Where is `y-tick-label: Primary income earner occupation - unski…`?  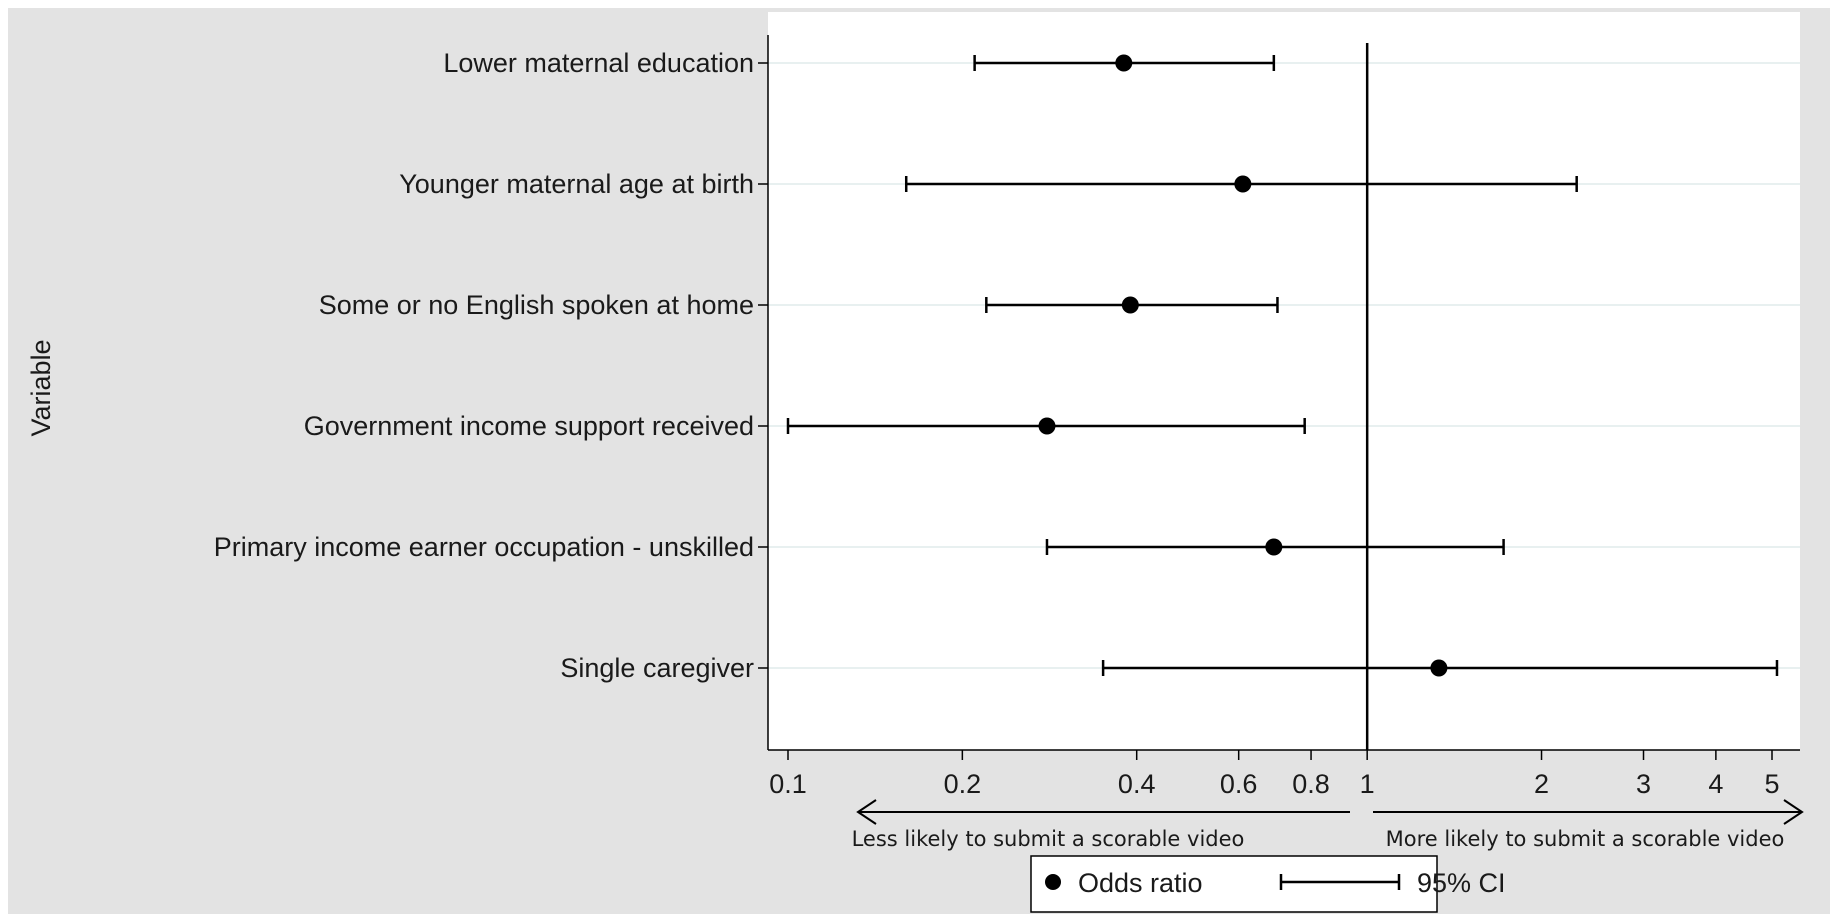
y-tick-label: Primary income earner occupation - unski… is located at coordinates (484, 547).